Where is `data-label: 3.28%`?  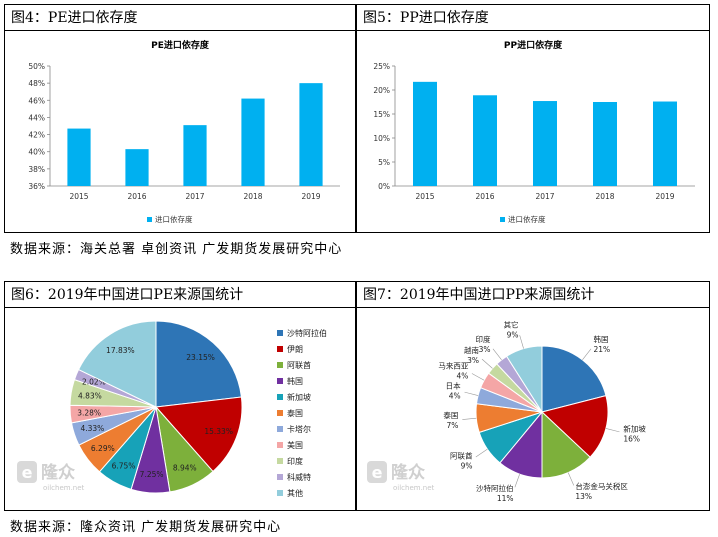 data-label: 3.28% is located at coordinates (89, 413).